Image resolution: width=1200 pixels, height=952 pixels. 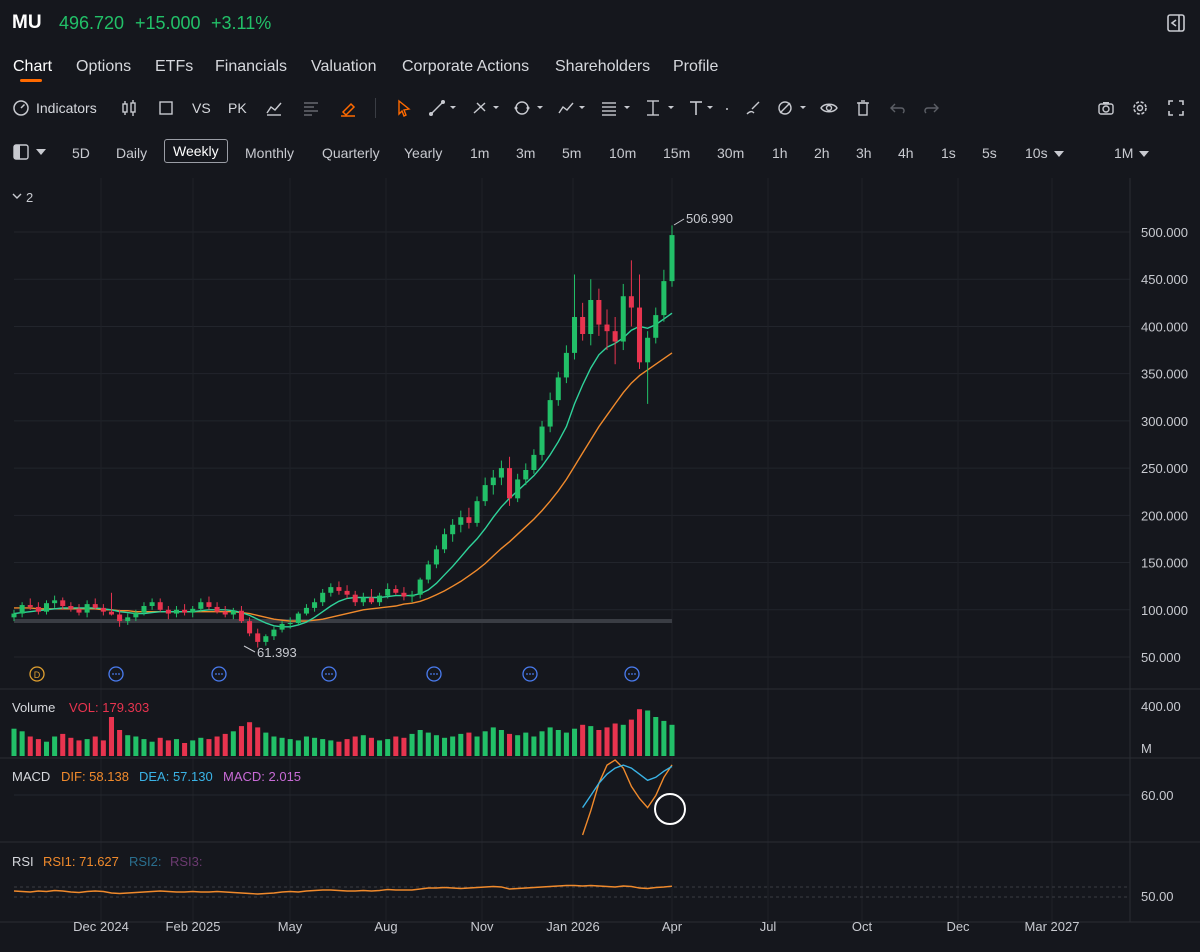 I want to click on pattern-tool-icon, so click(x=573, y=108).